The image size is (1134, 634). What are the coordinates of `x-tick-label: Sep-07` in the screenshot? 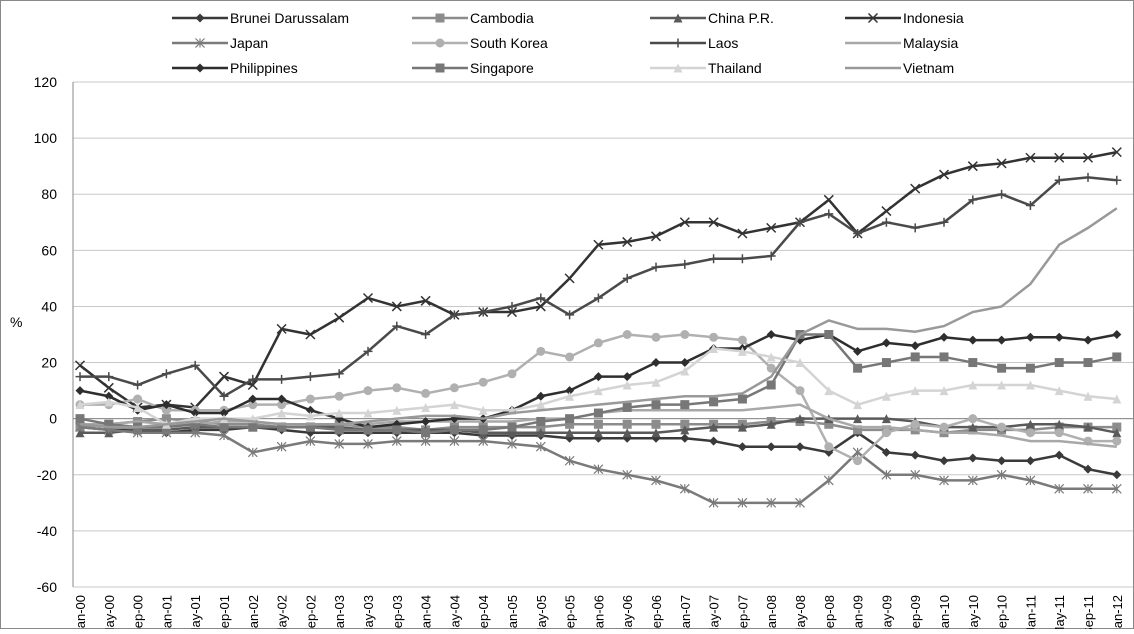 It's located at (742, 612).